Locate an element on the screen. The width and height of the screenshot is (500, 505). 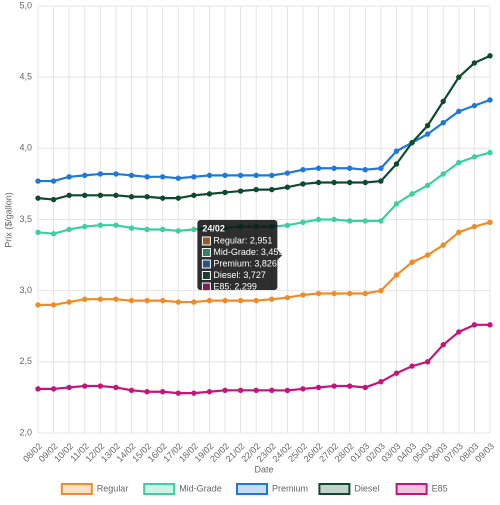
tooltip-swatch is located at coordinates (206, 264).